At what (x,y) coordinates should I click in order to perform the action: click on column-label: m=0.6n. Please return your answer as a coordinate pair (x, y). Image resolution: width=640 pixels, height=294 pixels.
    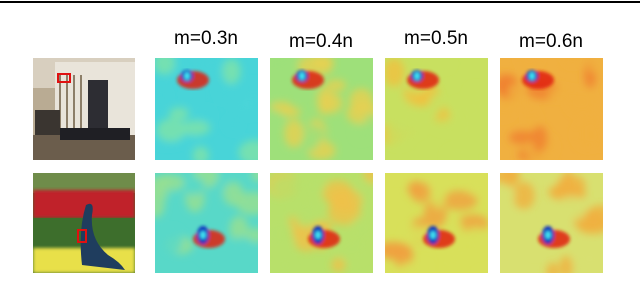
    Looking at the image, I should click on (551, 41).